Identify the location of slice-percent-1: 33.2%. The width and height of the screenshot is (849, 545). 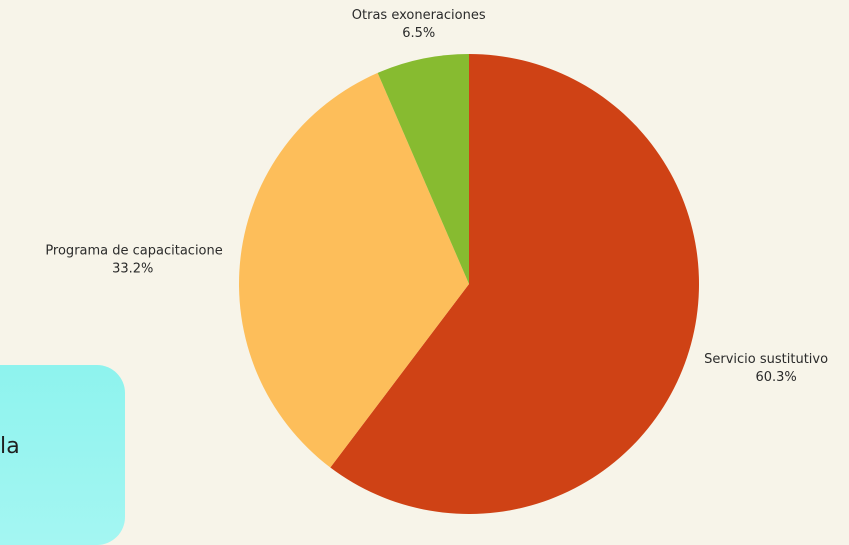
(132, 268).